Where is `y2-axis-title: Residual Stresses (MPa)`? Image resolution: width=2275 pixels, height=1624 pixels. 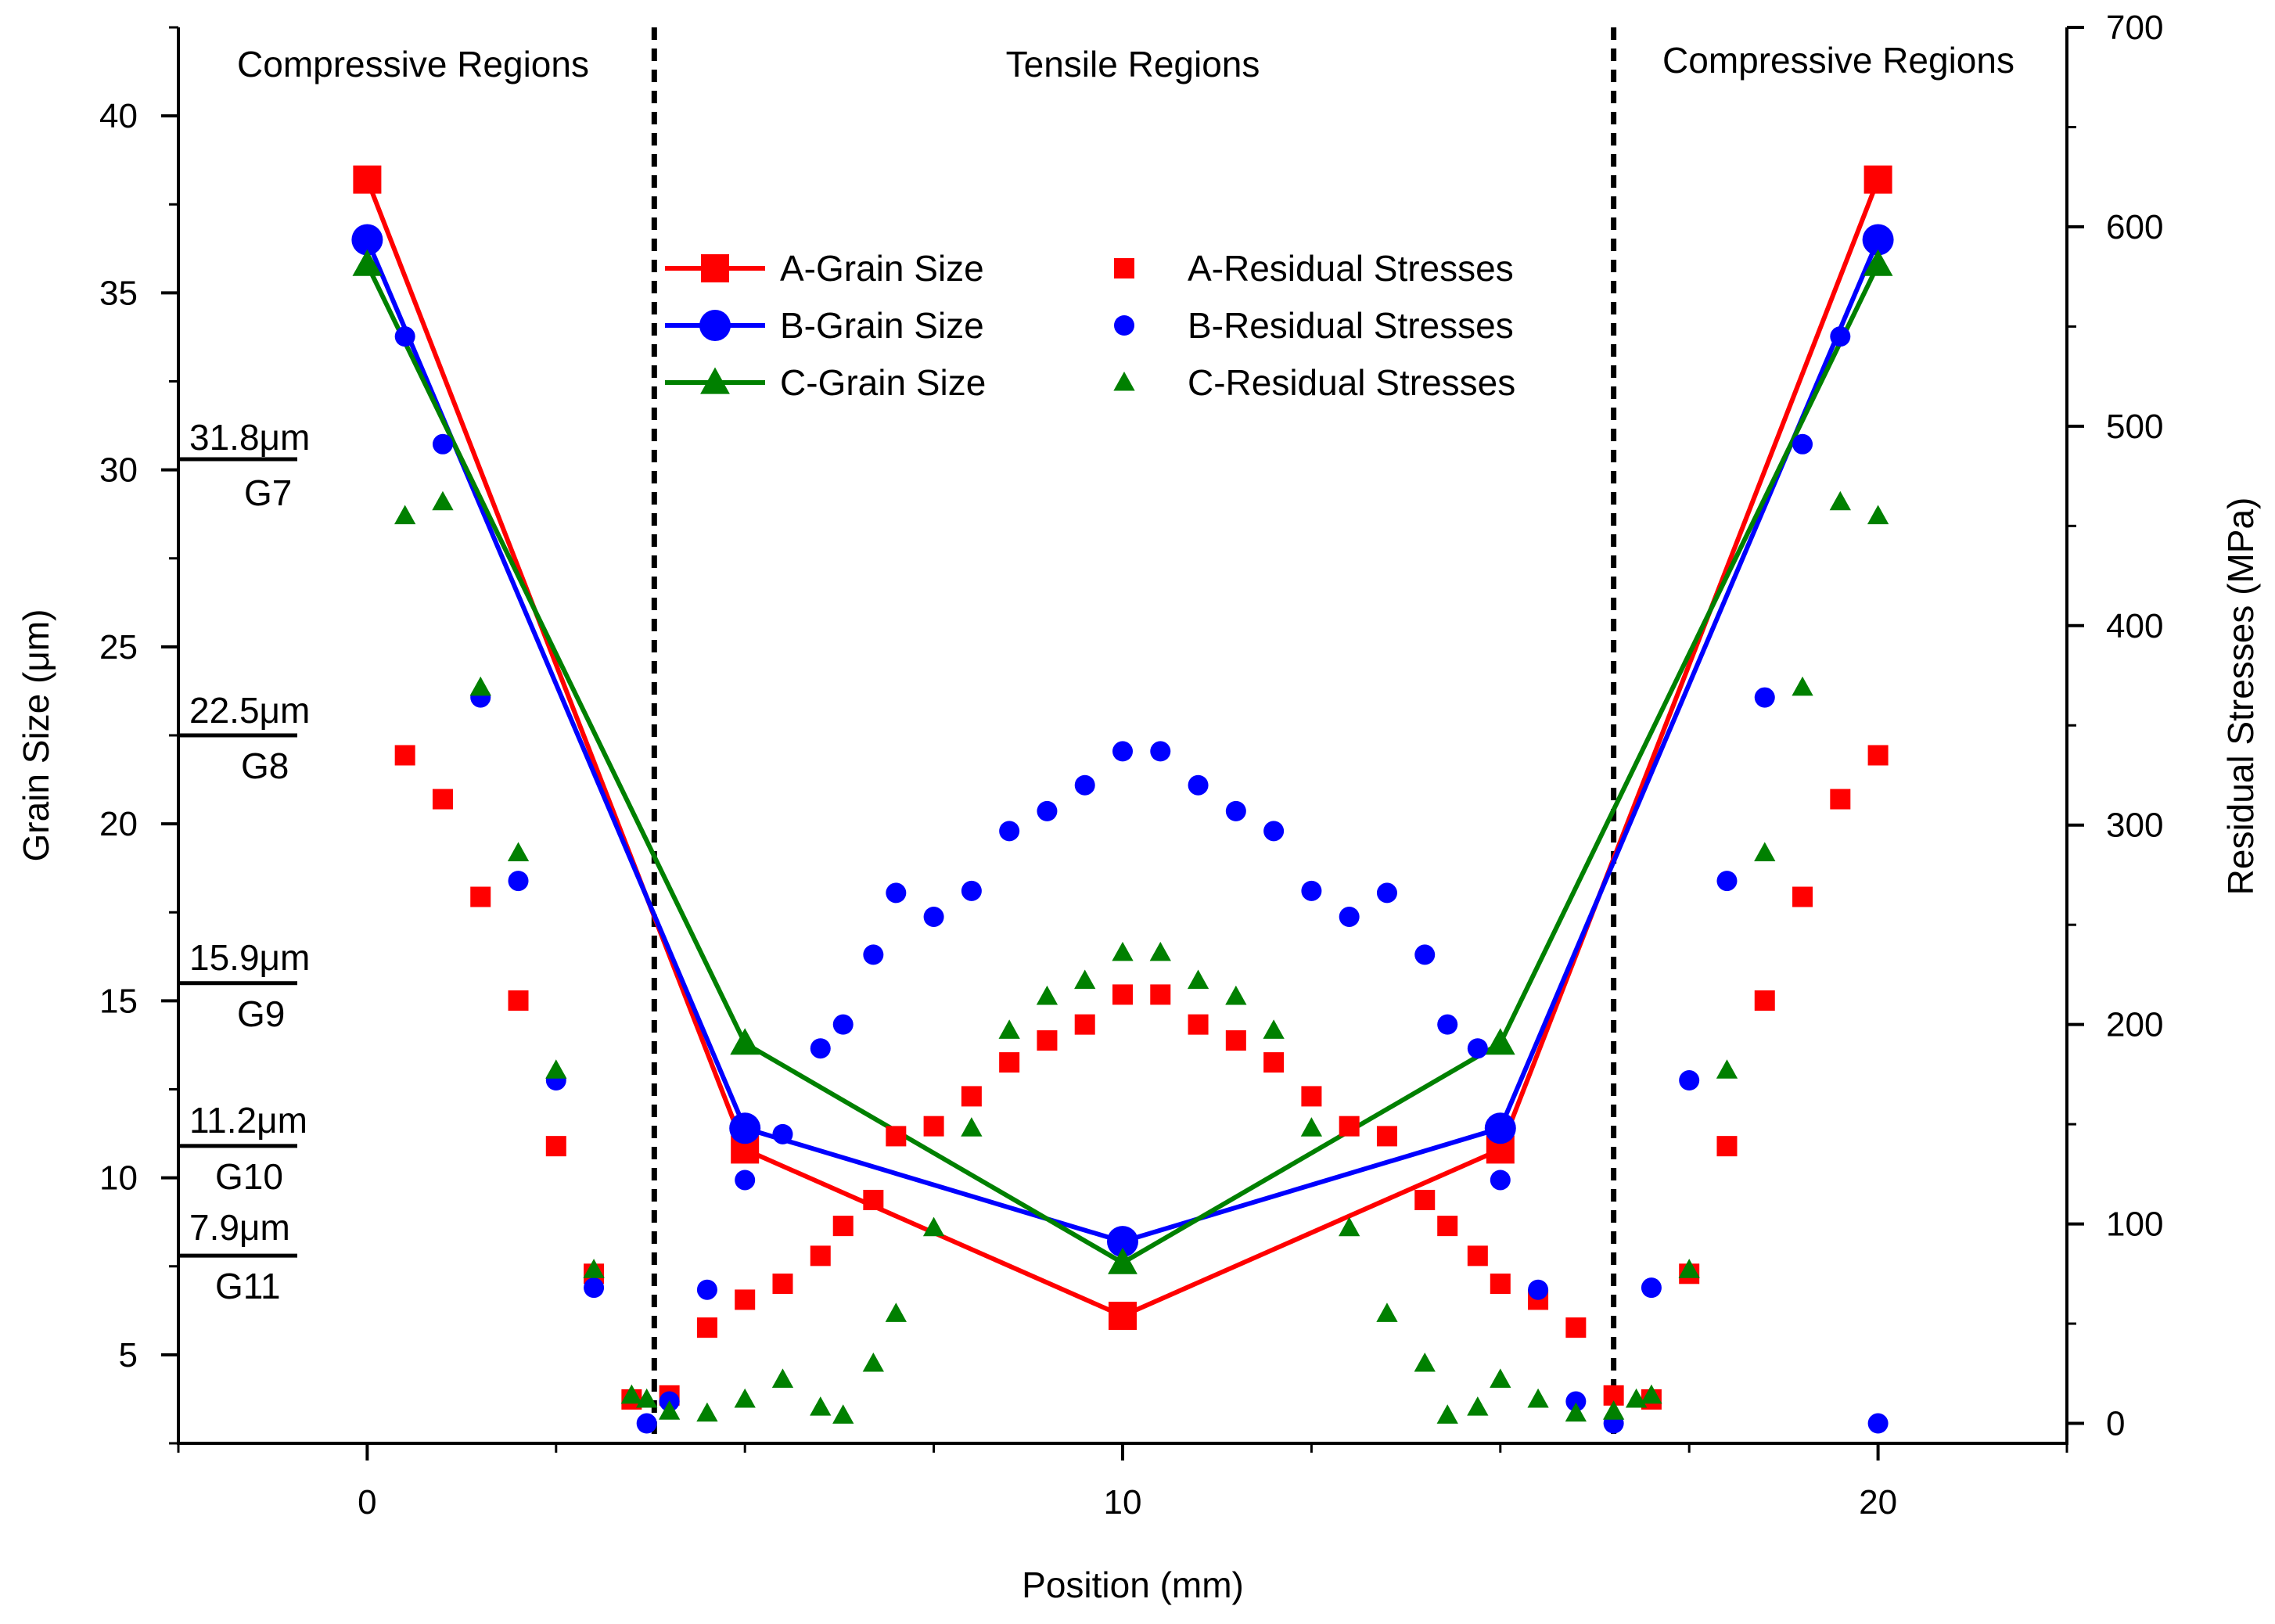 y2-axis-title: Residual Stresses (MPa) is located at coordinates (2240, 697).